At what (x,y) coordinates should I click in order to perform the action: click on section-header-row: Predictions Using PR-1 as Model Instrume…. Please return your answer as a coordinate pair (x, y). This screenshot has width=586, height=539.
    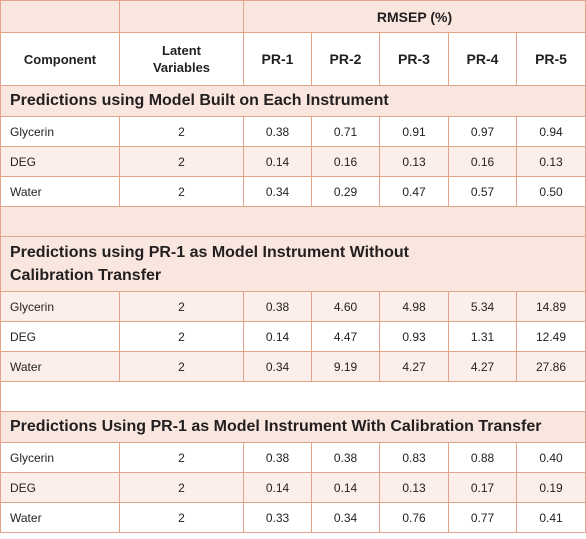
    Looking at the image, I should click on (293, 427).